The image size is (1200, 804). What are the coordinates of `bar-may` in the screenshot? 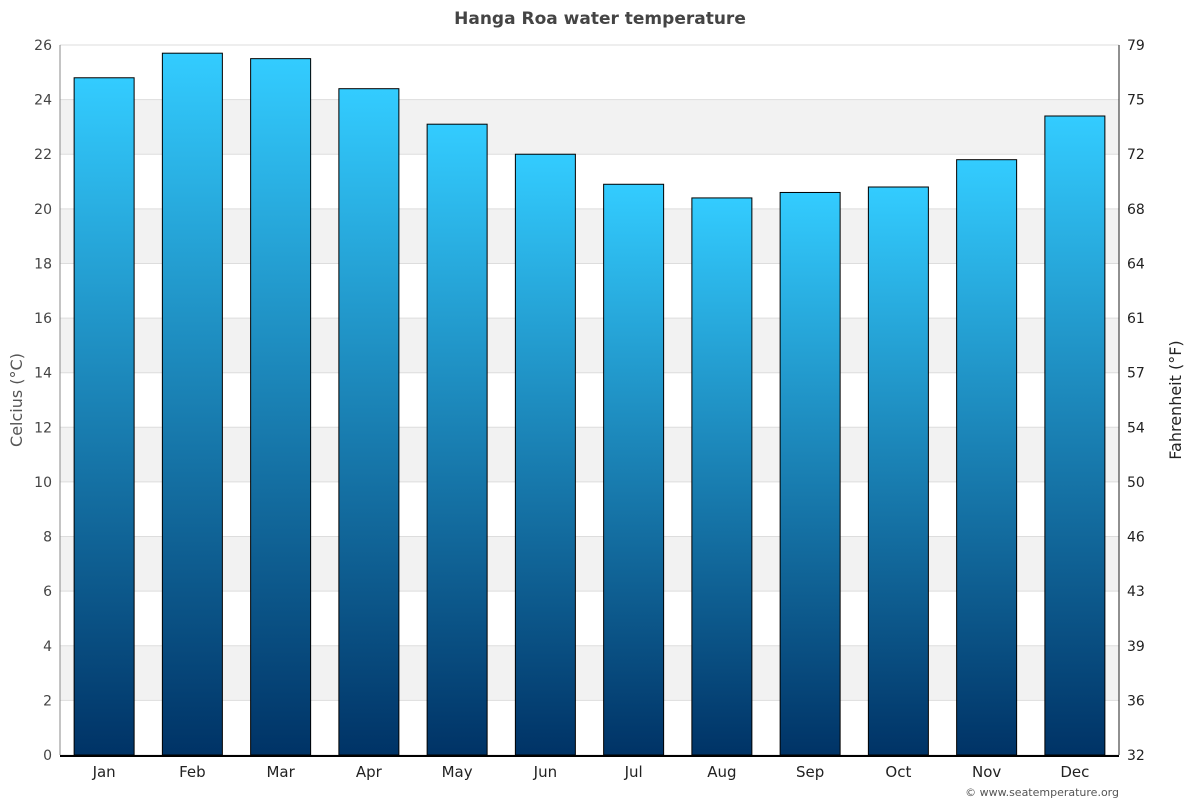 It's located at (457, 439).